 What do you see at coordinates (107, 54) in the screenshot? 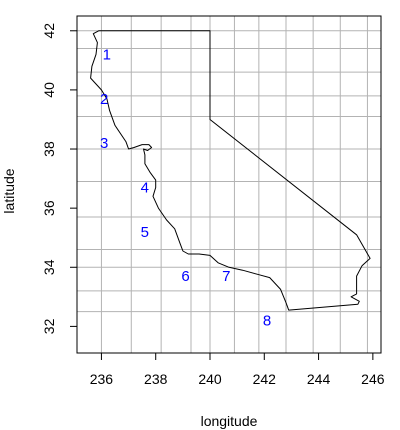
I see `region-label-1: 1` at bounding box center [107, 54].